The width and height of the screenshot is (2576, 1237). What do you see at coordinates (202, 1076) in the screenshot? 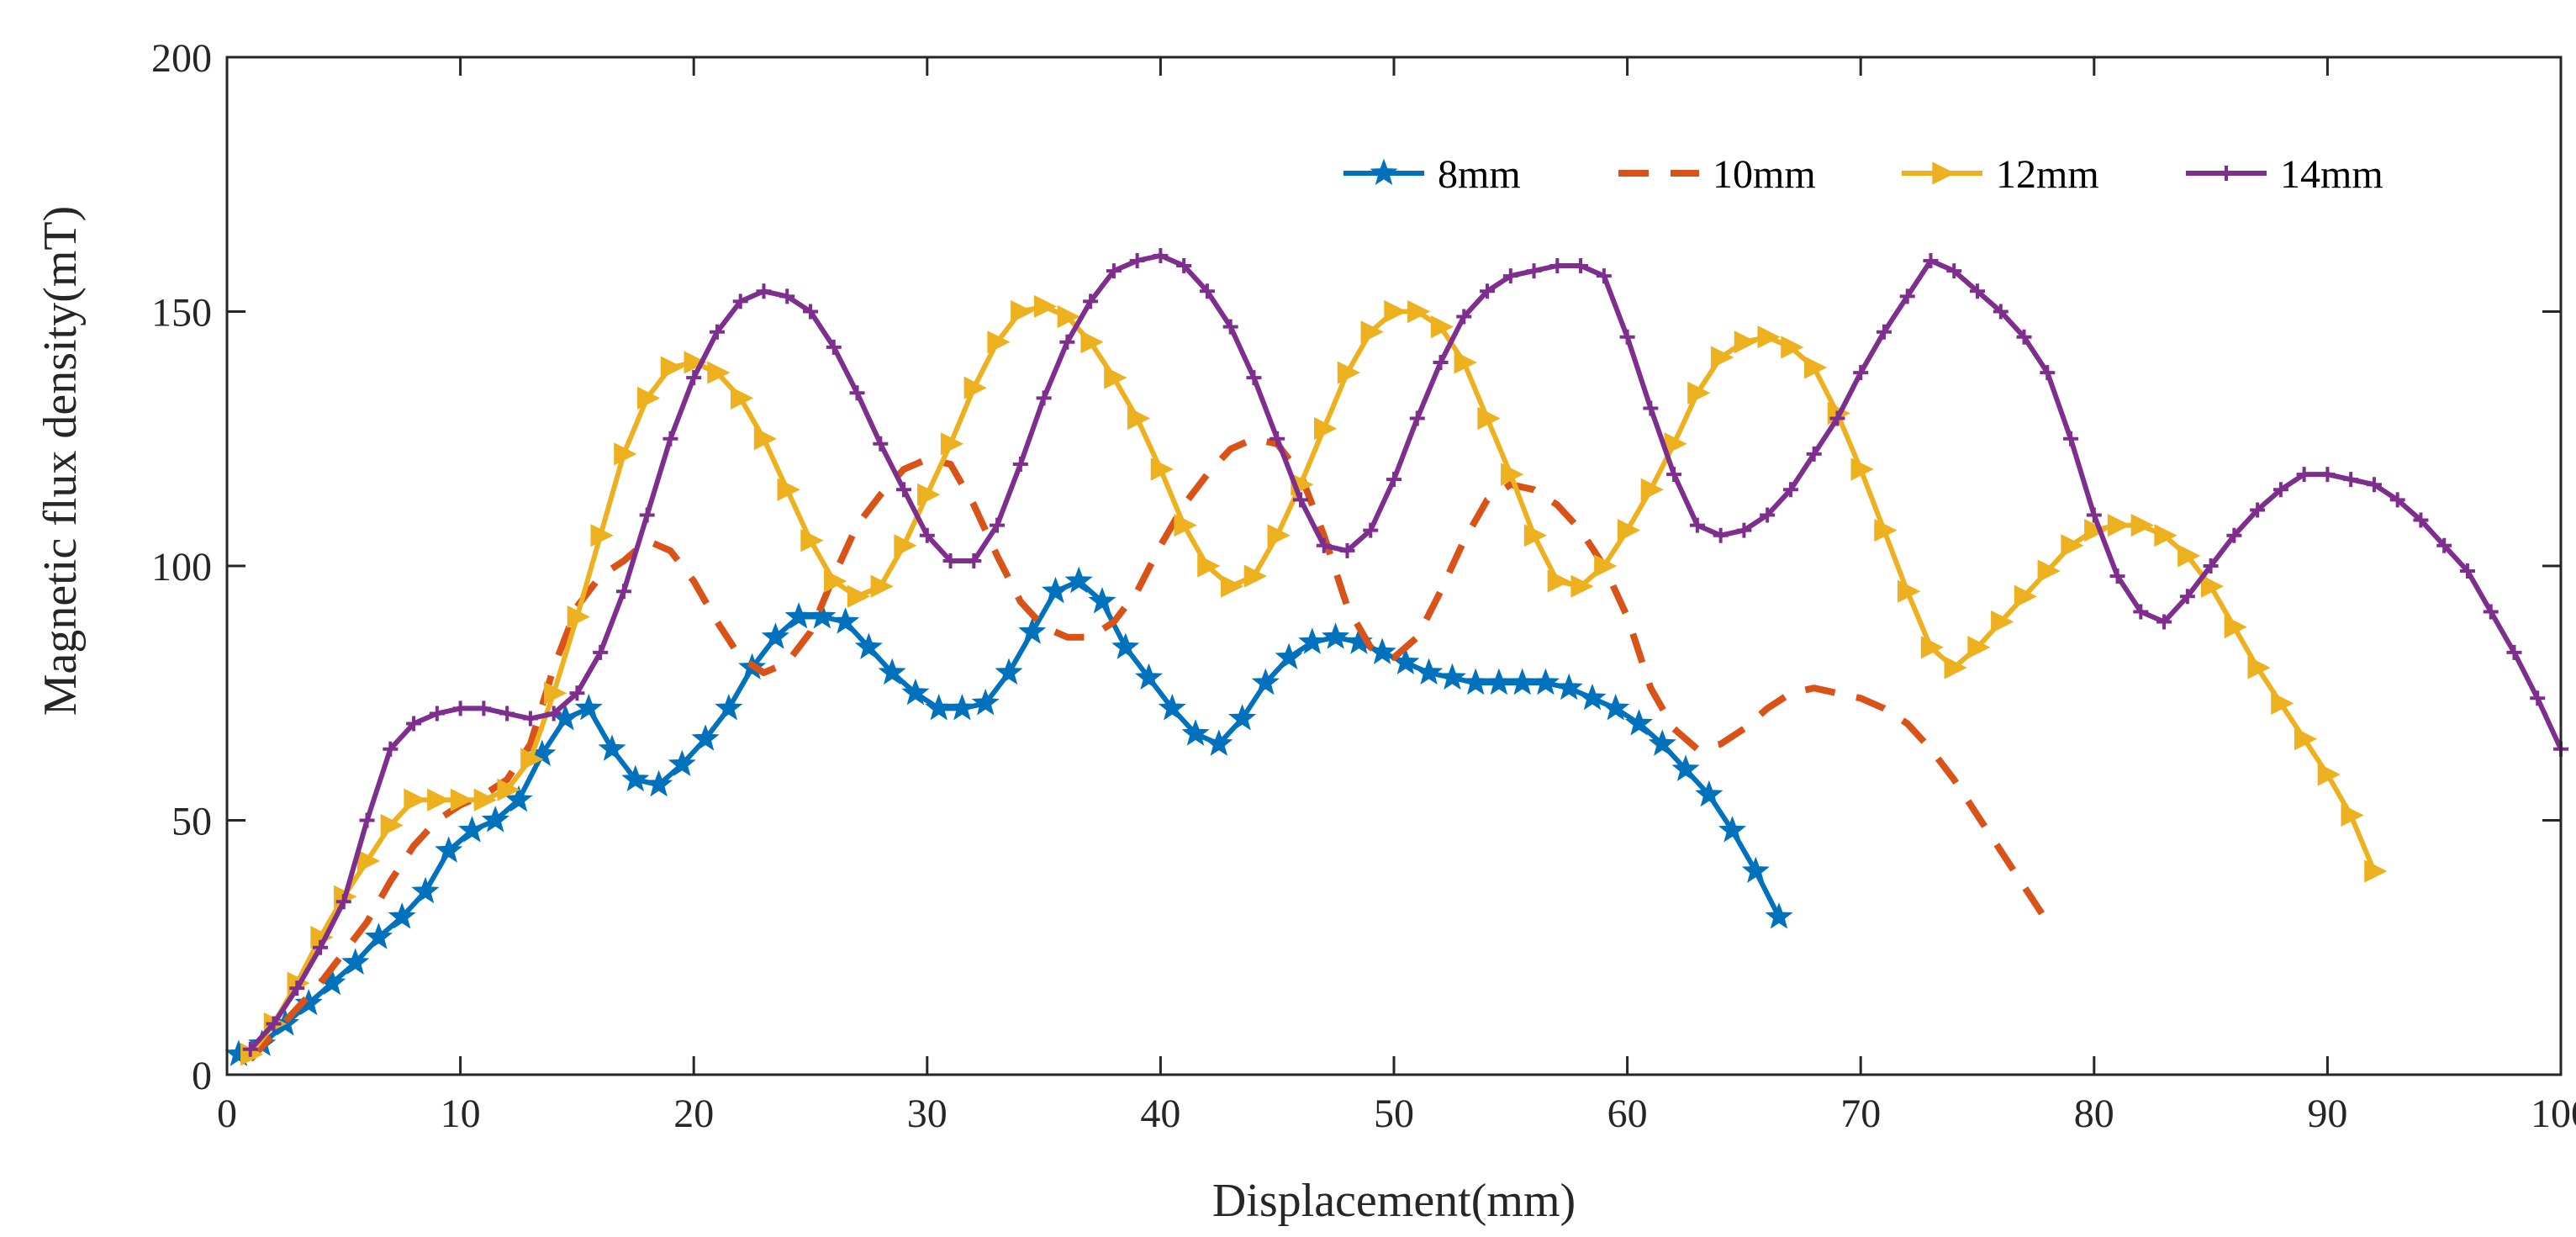
I see `y-tick-label: 0` at bounding box center [202, 1076].